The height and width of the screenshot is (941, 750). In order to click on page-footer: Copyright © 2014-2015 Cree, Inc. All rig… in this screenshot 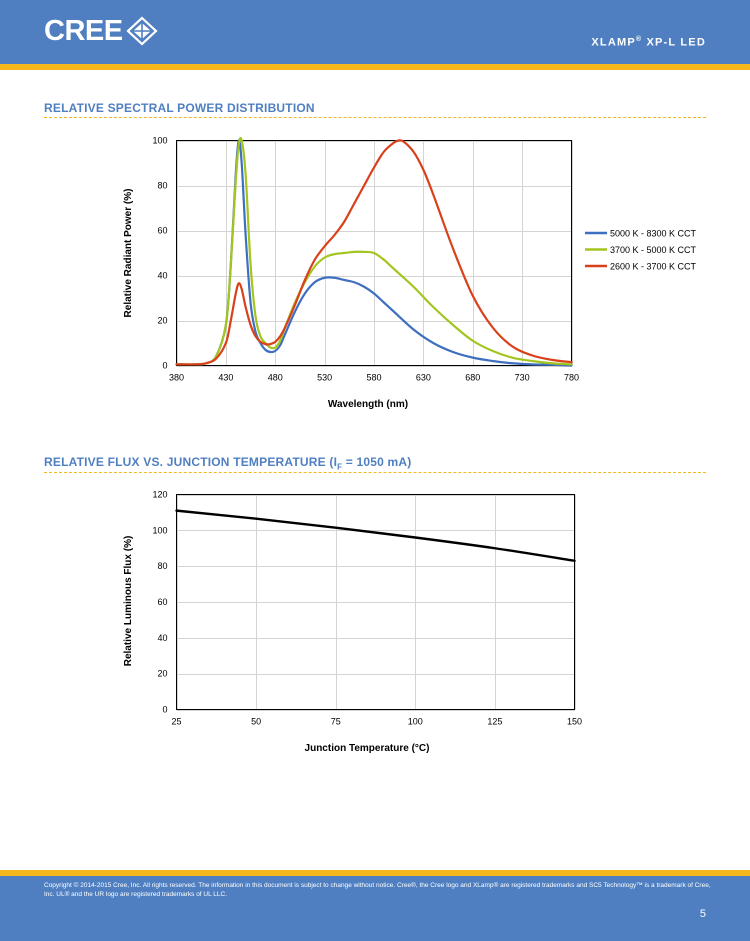, I will do `click(375, 908)`.